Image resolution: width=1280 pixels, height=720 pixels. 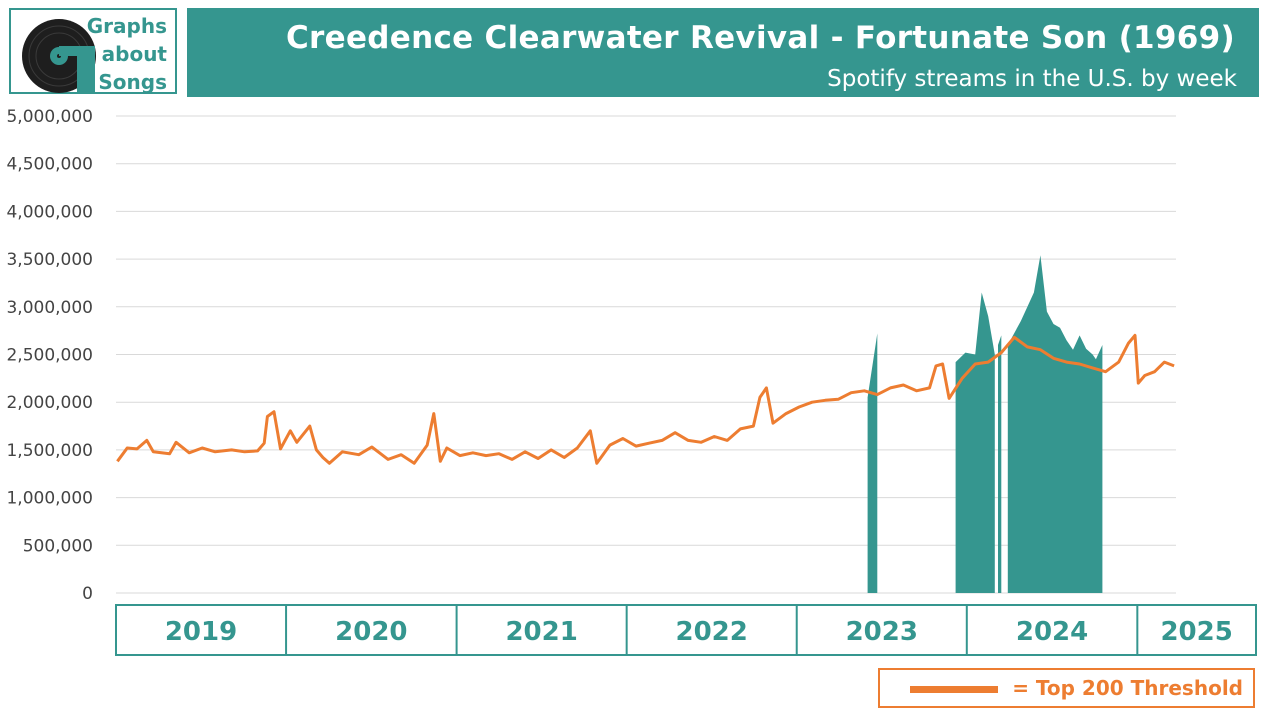 I want to click on x-year-label: 2021, so click(x=541, y=632).